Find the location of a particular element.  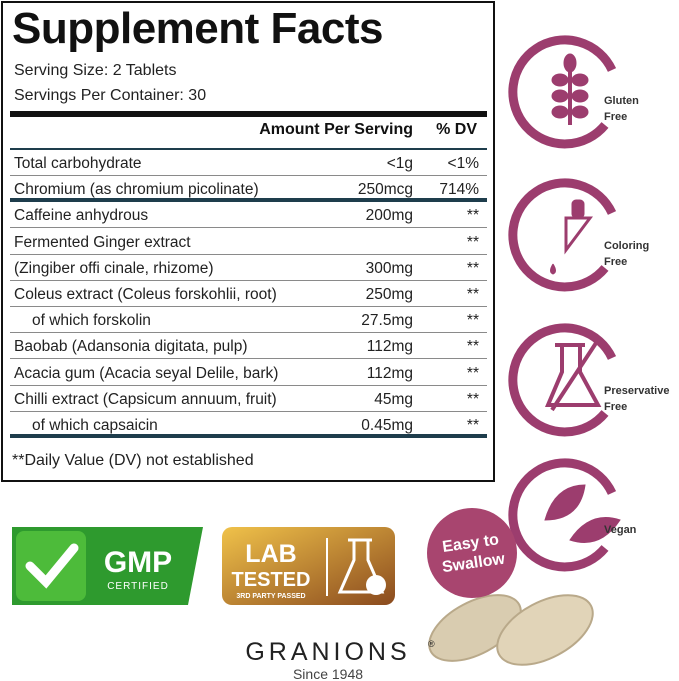

amount: 250mcg is located at coordinates (385, 190).